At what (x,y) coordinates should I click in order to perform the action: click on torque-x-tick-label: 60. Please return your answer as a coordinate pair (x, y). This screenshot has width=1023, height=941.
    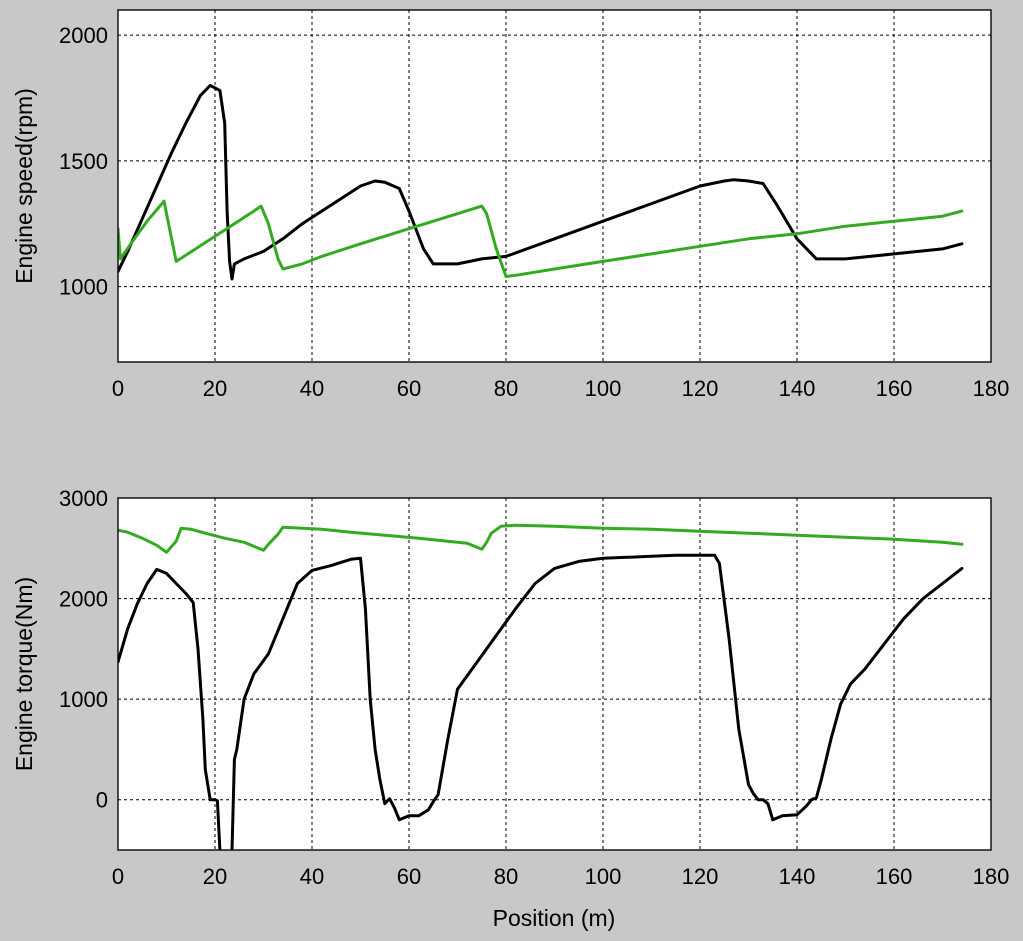
    Looking at the image, I should click on (409, 876).